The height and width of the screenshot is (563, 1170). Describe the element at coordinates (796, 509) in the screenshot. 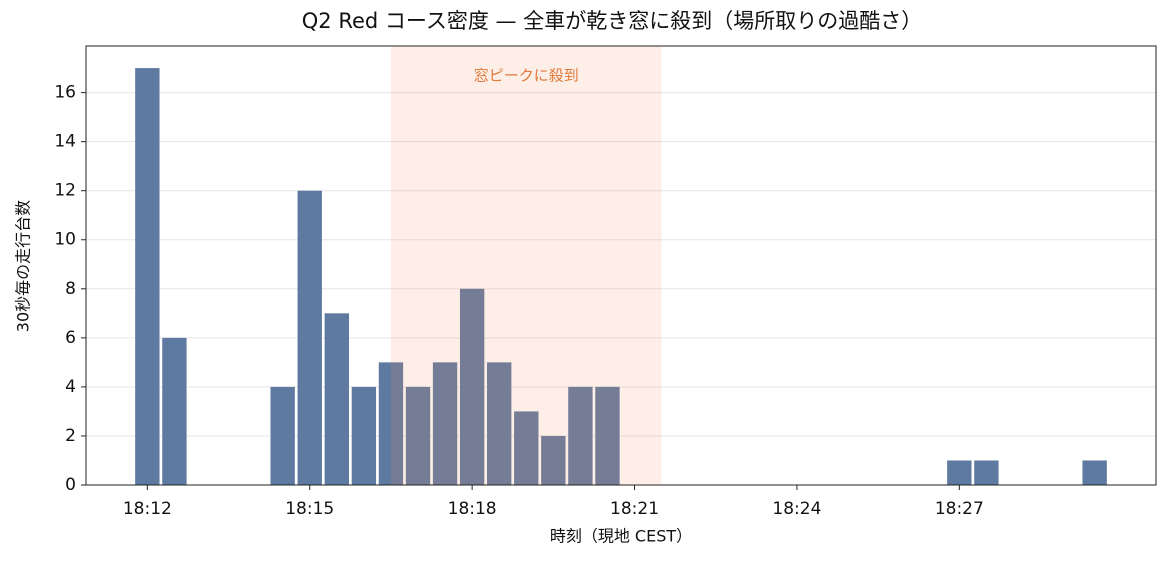

I see `x-tick-label: 18:24` at that location.